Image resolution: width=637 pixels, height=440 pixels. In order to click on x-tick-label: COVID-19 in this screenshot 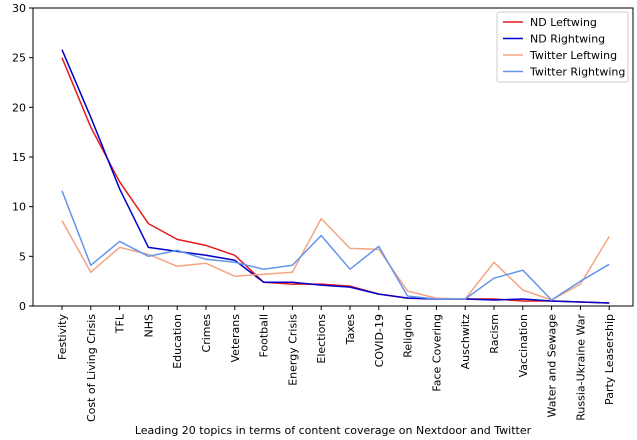, I will do `click(379, 340)`.